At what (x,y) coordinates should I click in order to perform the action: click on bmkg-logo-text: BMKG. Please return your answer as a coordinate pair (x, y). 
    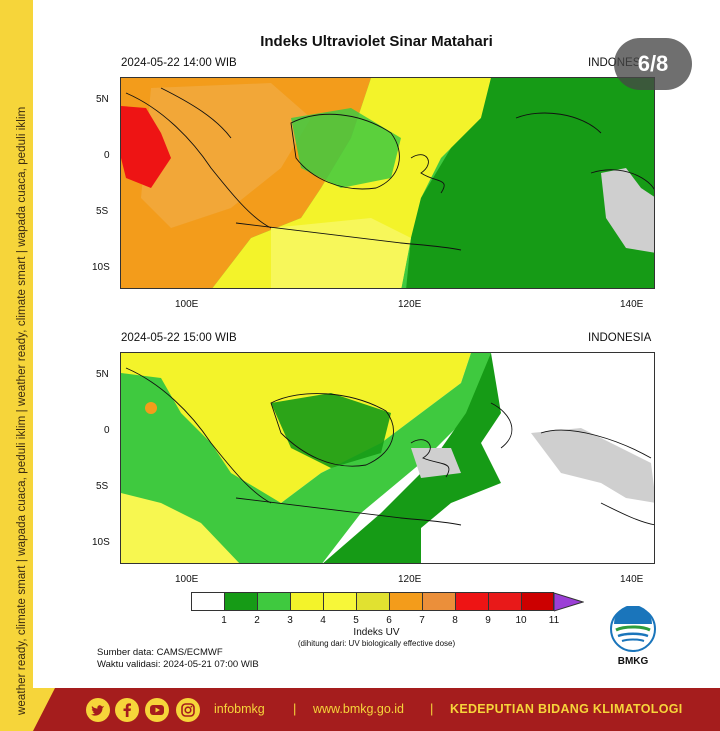
    Looking at the image, I should click on (633, 661).